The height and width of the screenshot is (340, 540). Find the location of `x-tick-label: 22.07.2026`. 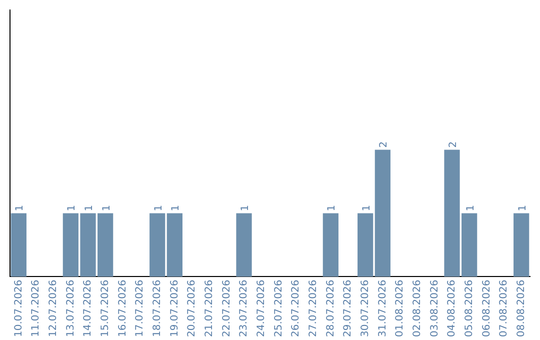

x-tick-label: 22.07.2026 is located at coordinates (226, 309).